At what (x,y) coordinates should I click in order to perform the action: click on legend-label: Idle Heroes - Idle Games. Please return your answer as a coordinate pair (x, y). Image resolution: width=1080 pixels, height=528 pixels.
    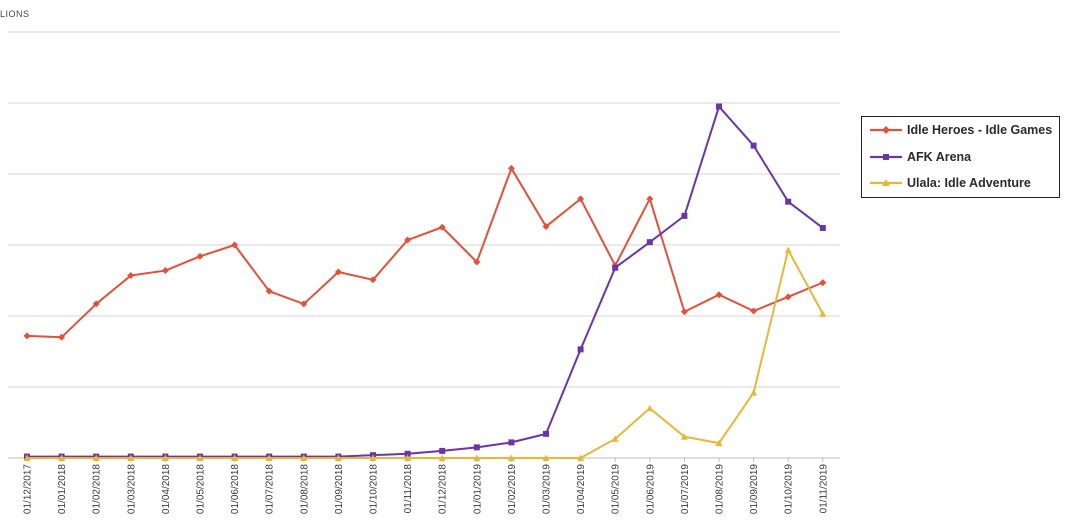
    Looking at the image, I should click on (980, 130).